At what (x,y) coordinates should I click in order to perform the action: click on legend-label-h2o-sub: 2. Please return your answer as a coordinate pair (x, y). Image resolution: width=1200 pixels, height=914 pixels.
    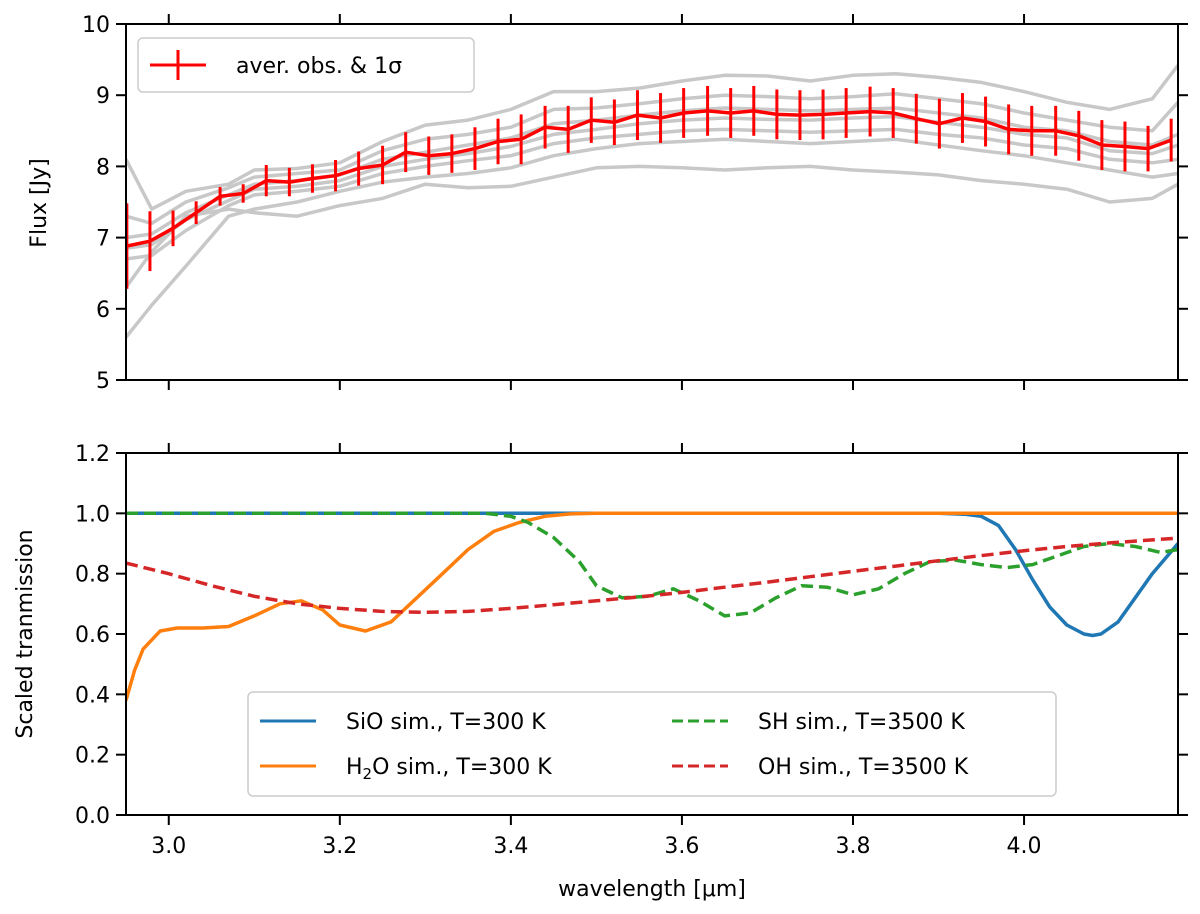
    Looking at the image, I should click on (368, 774).